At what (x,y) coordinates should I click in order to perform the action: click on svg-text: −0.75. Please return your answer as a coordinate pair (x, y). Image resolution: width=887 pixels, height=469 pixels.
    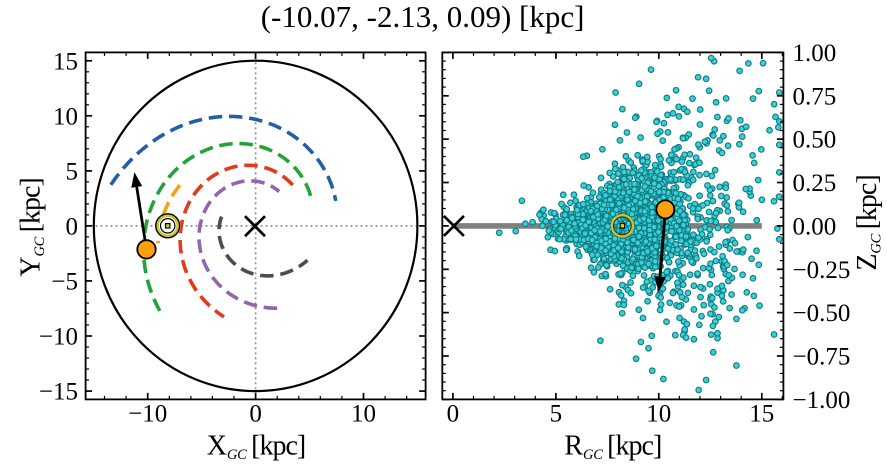
    Looking at the image, I should click on (822, 357).